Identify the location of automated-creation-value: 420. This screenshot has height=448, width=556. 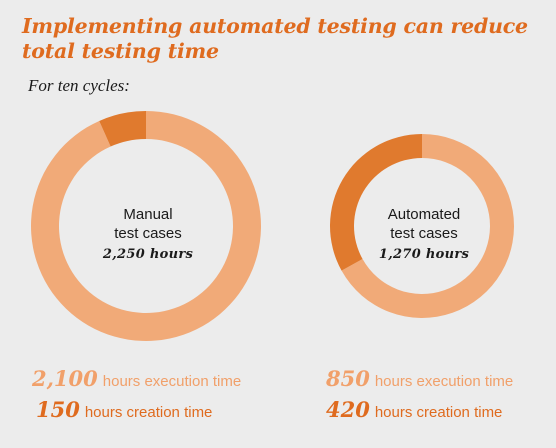
(348, 409).